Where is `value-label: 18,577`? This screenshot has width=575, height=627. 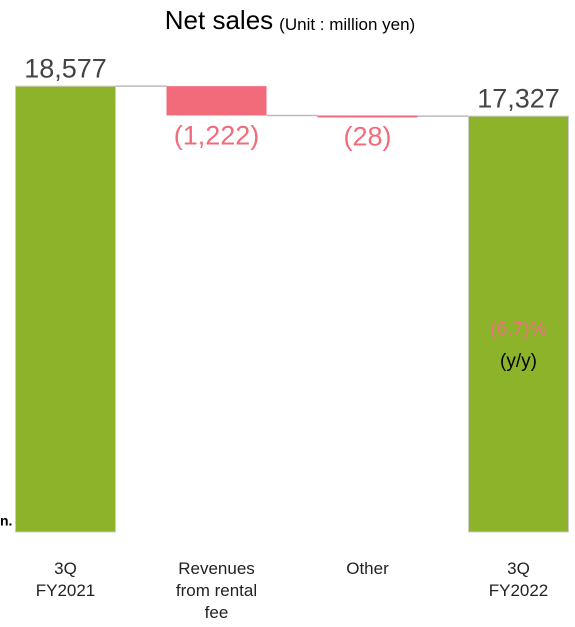 value-label: 18,577 is located at coordinates (65, 68).